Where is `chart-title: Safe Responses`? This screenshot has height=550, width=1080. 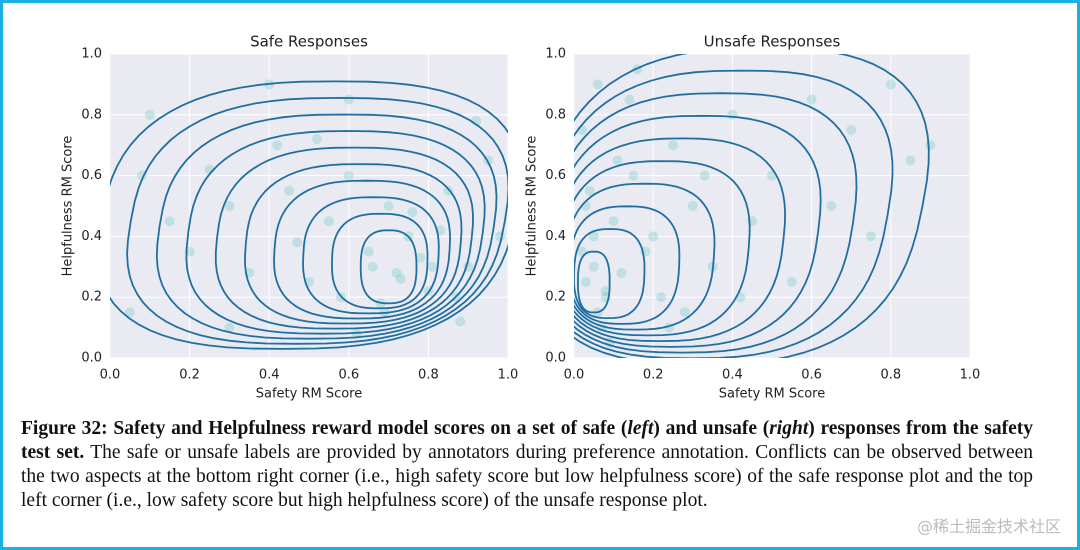
chart-title: Safe Responses is located at coordinates (309, 42).